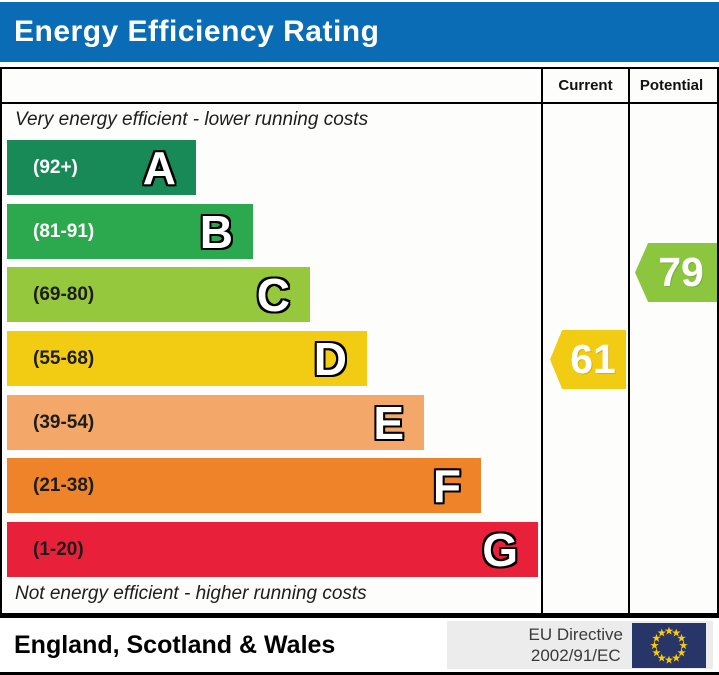 Image resolution: width=719 pixels, height=675 pixels. Describe the element at coordinates (273, 294) in the screenshot. I see `band-letter: C` at that location.